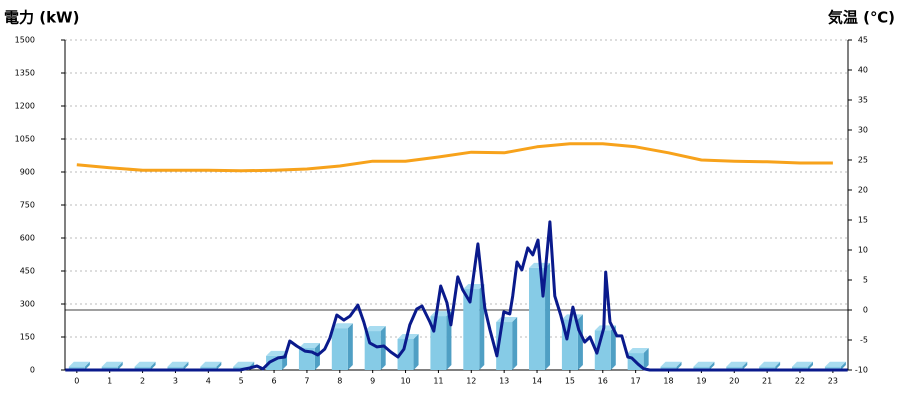  Describe the element at coordinates (863, 220) in the screenshot. I see `y2-tick-label: 15` at that location.